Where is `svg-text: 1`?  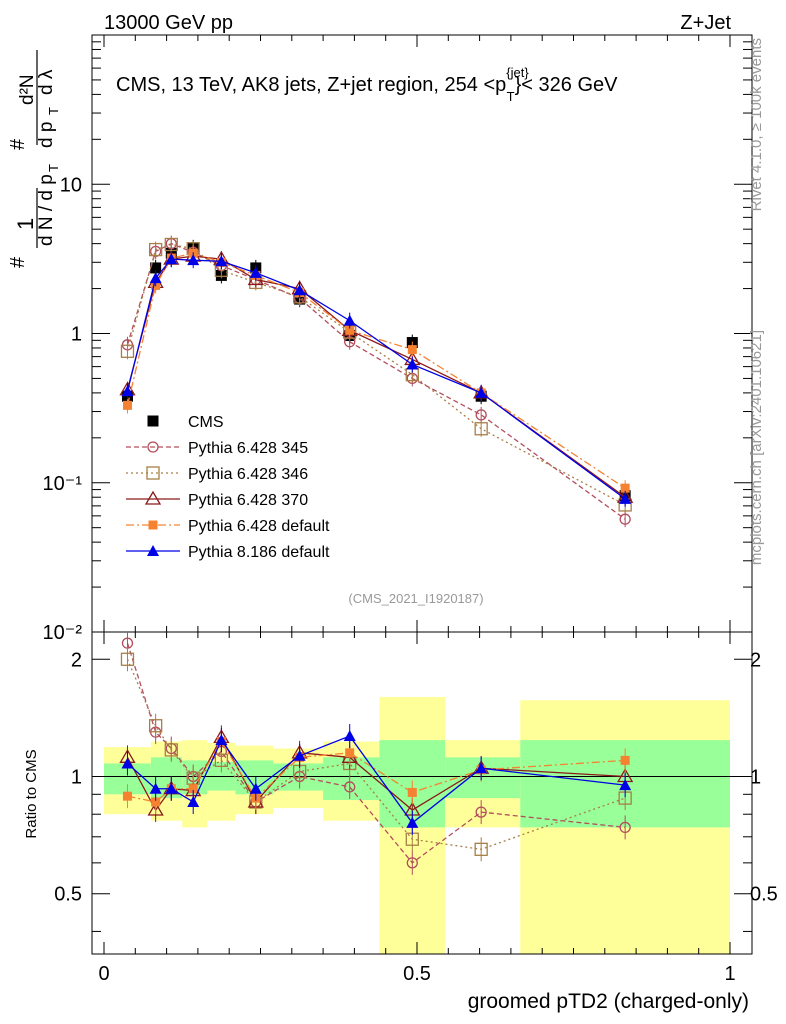
svg-text: 1 is located at coordinates (25, 224).